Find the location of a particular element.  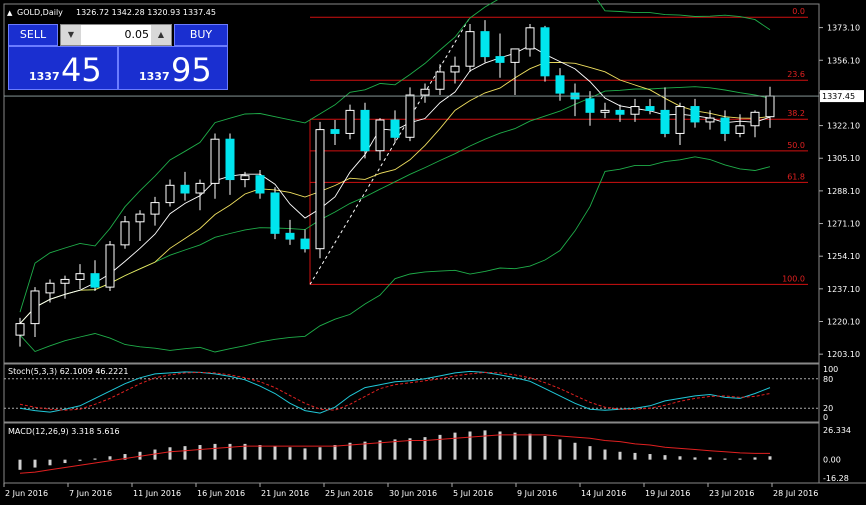

collapse-triangle-icon: ▲ is located at coordinates (10, 13).